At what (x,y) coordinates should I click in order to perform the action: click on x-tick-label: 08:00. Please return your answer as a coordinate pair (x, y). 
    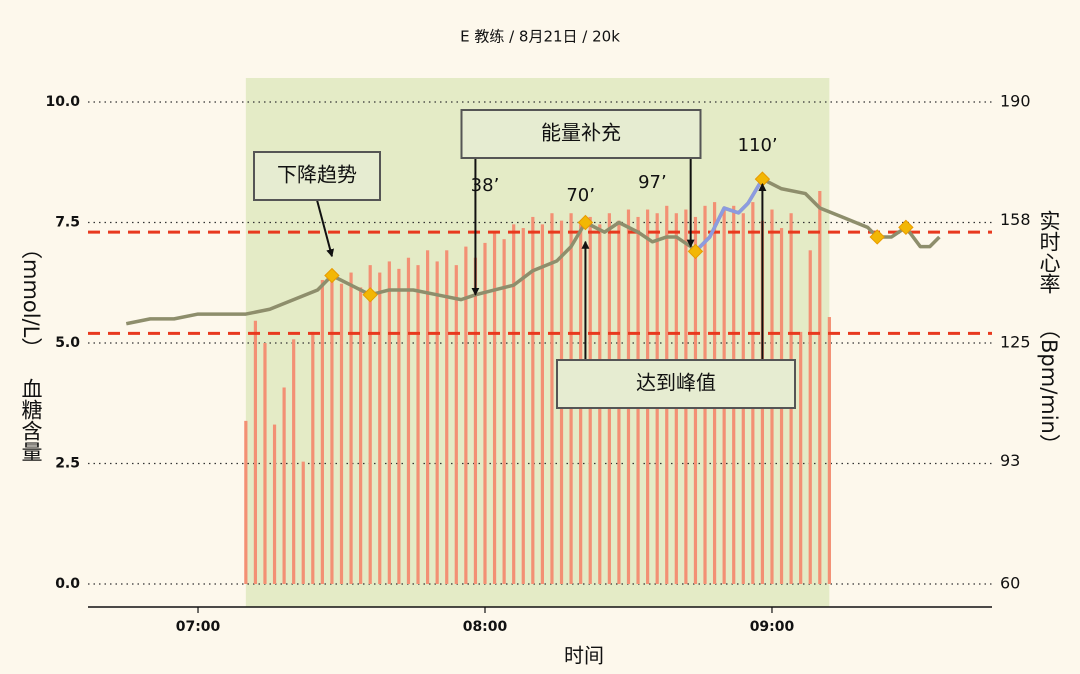
    Looking at the image, I should click on (485, 627).